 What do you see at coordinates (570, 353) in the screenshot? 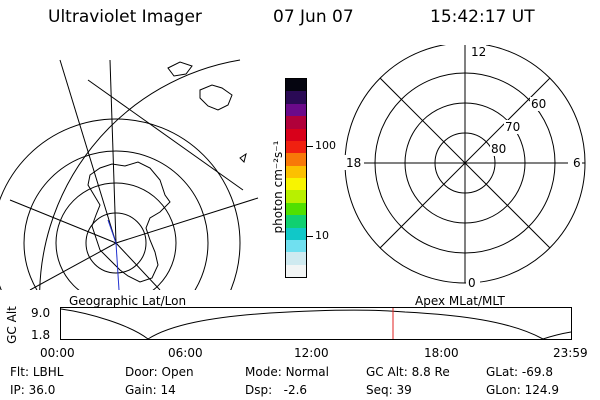
I see `timeline-x-tick: 23:59` at bounding box center [570, 353].